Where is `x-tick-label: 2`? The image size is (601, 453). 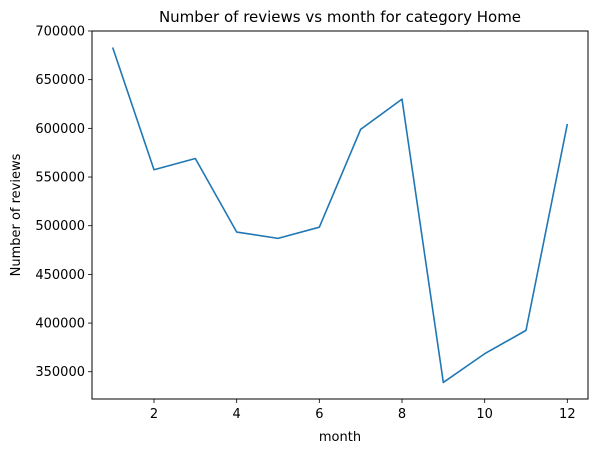 x-tick-label: 2 is located at coordinates (154, 414).